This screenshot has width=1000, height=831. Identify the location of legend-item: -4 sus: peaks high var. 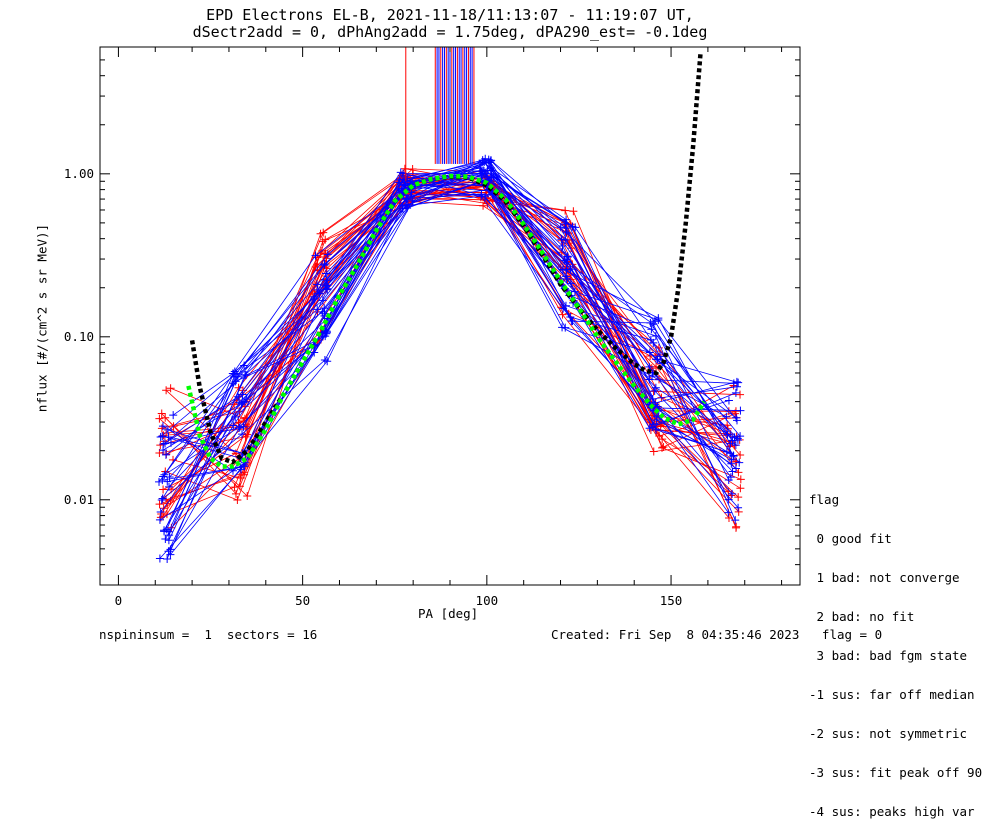
(892, 811).